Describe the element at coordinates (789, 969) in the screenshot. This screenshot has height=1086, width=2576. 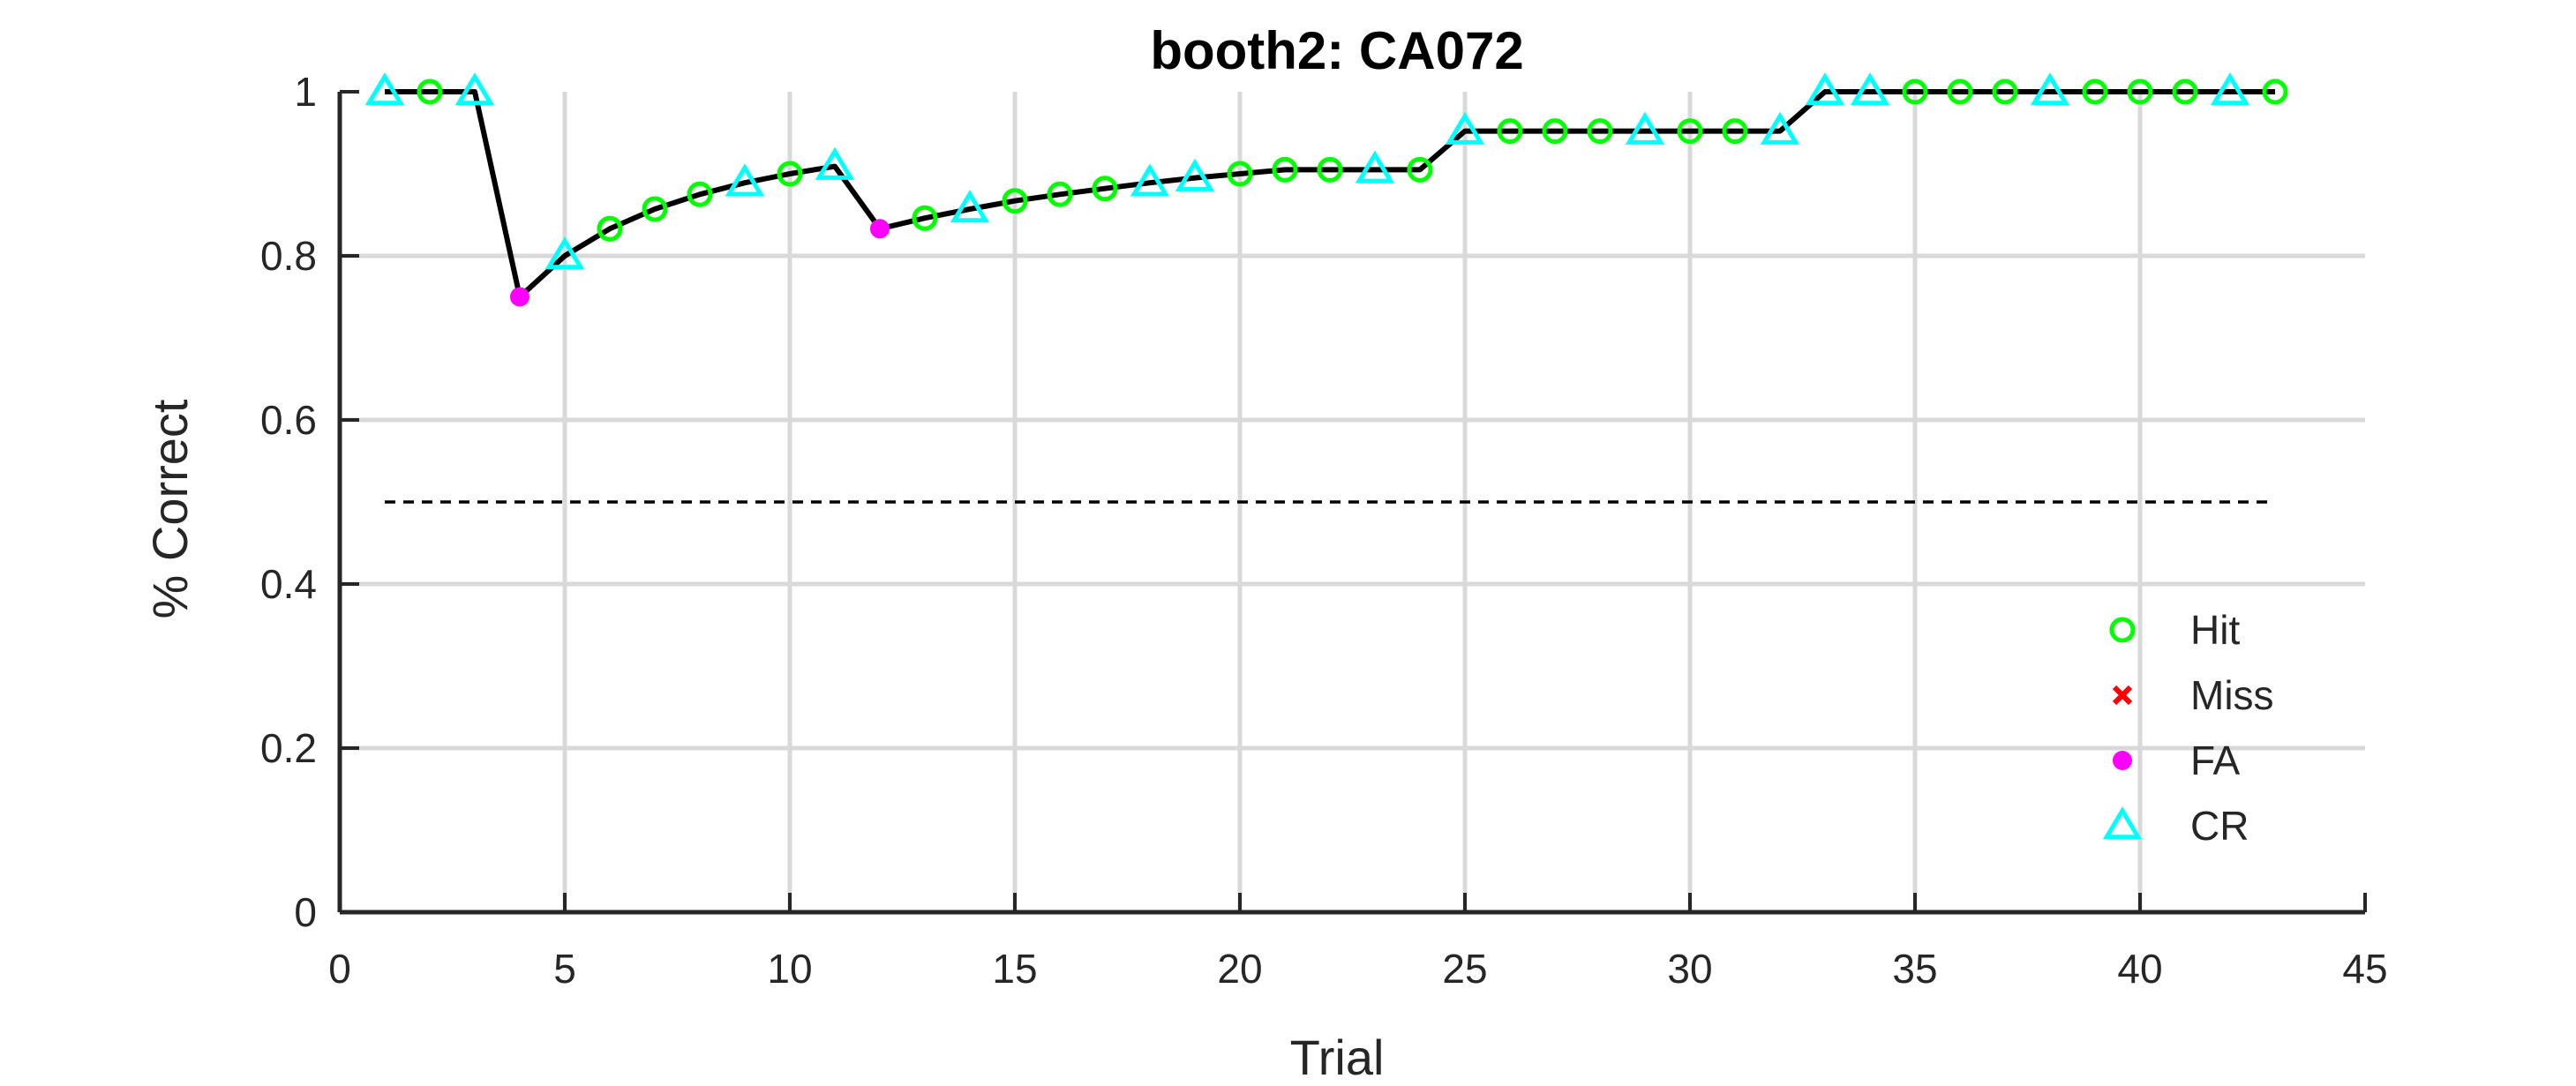
I see `x-tick-label: 10` at that location.